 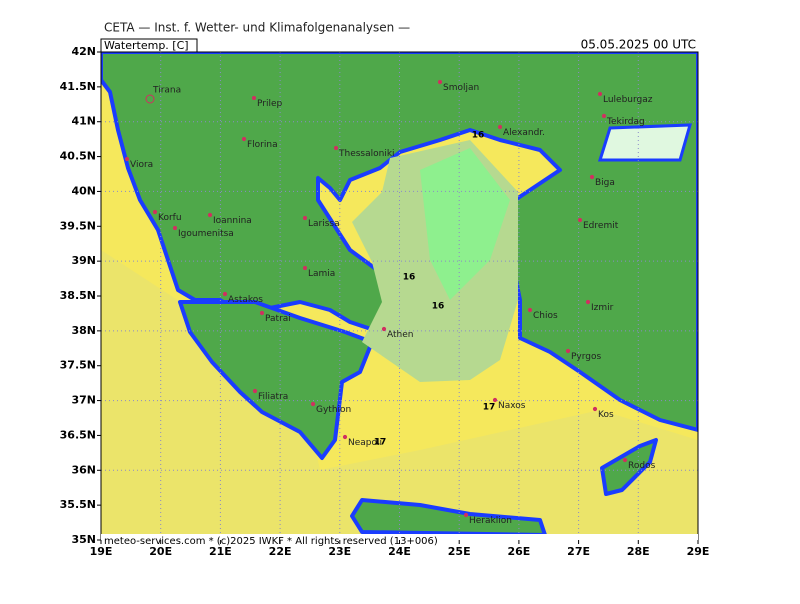 What do you see at coordinates (459, 551) in the screenshot?
I see `x-tick-label: 25E` at bounding box center [459, 551].